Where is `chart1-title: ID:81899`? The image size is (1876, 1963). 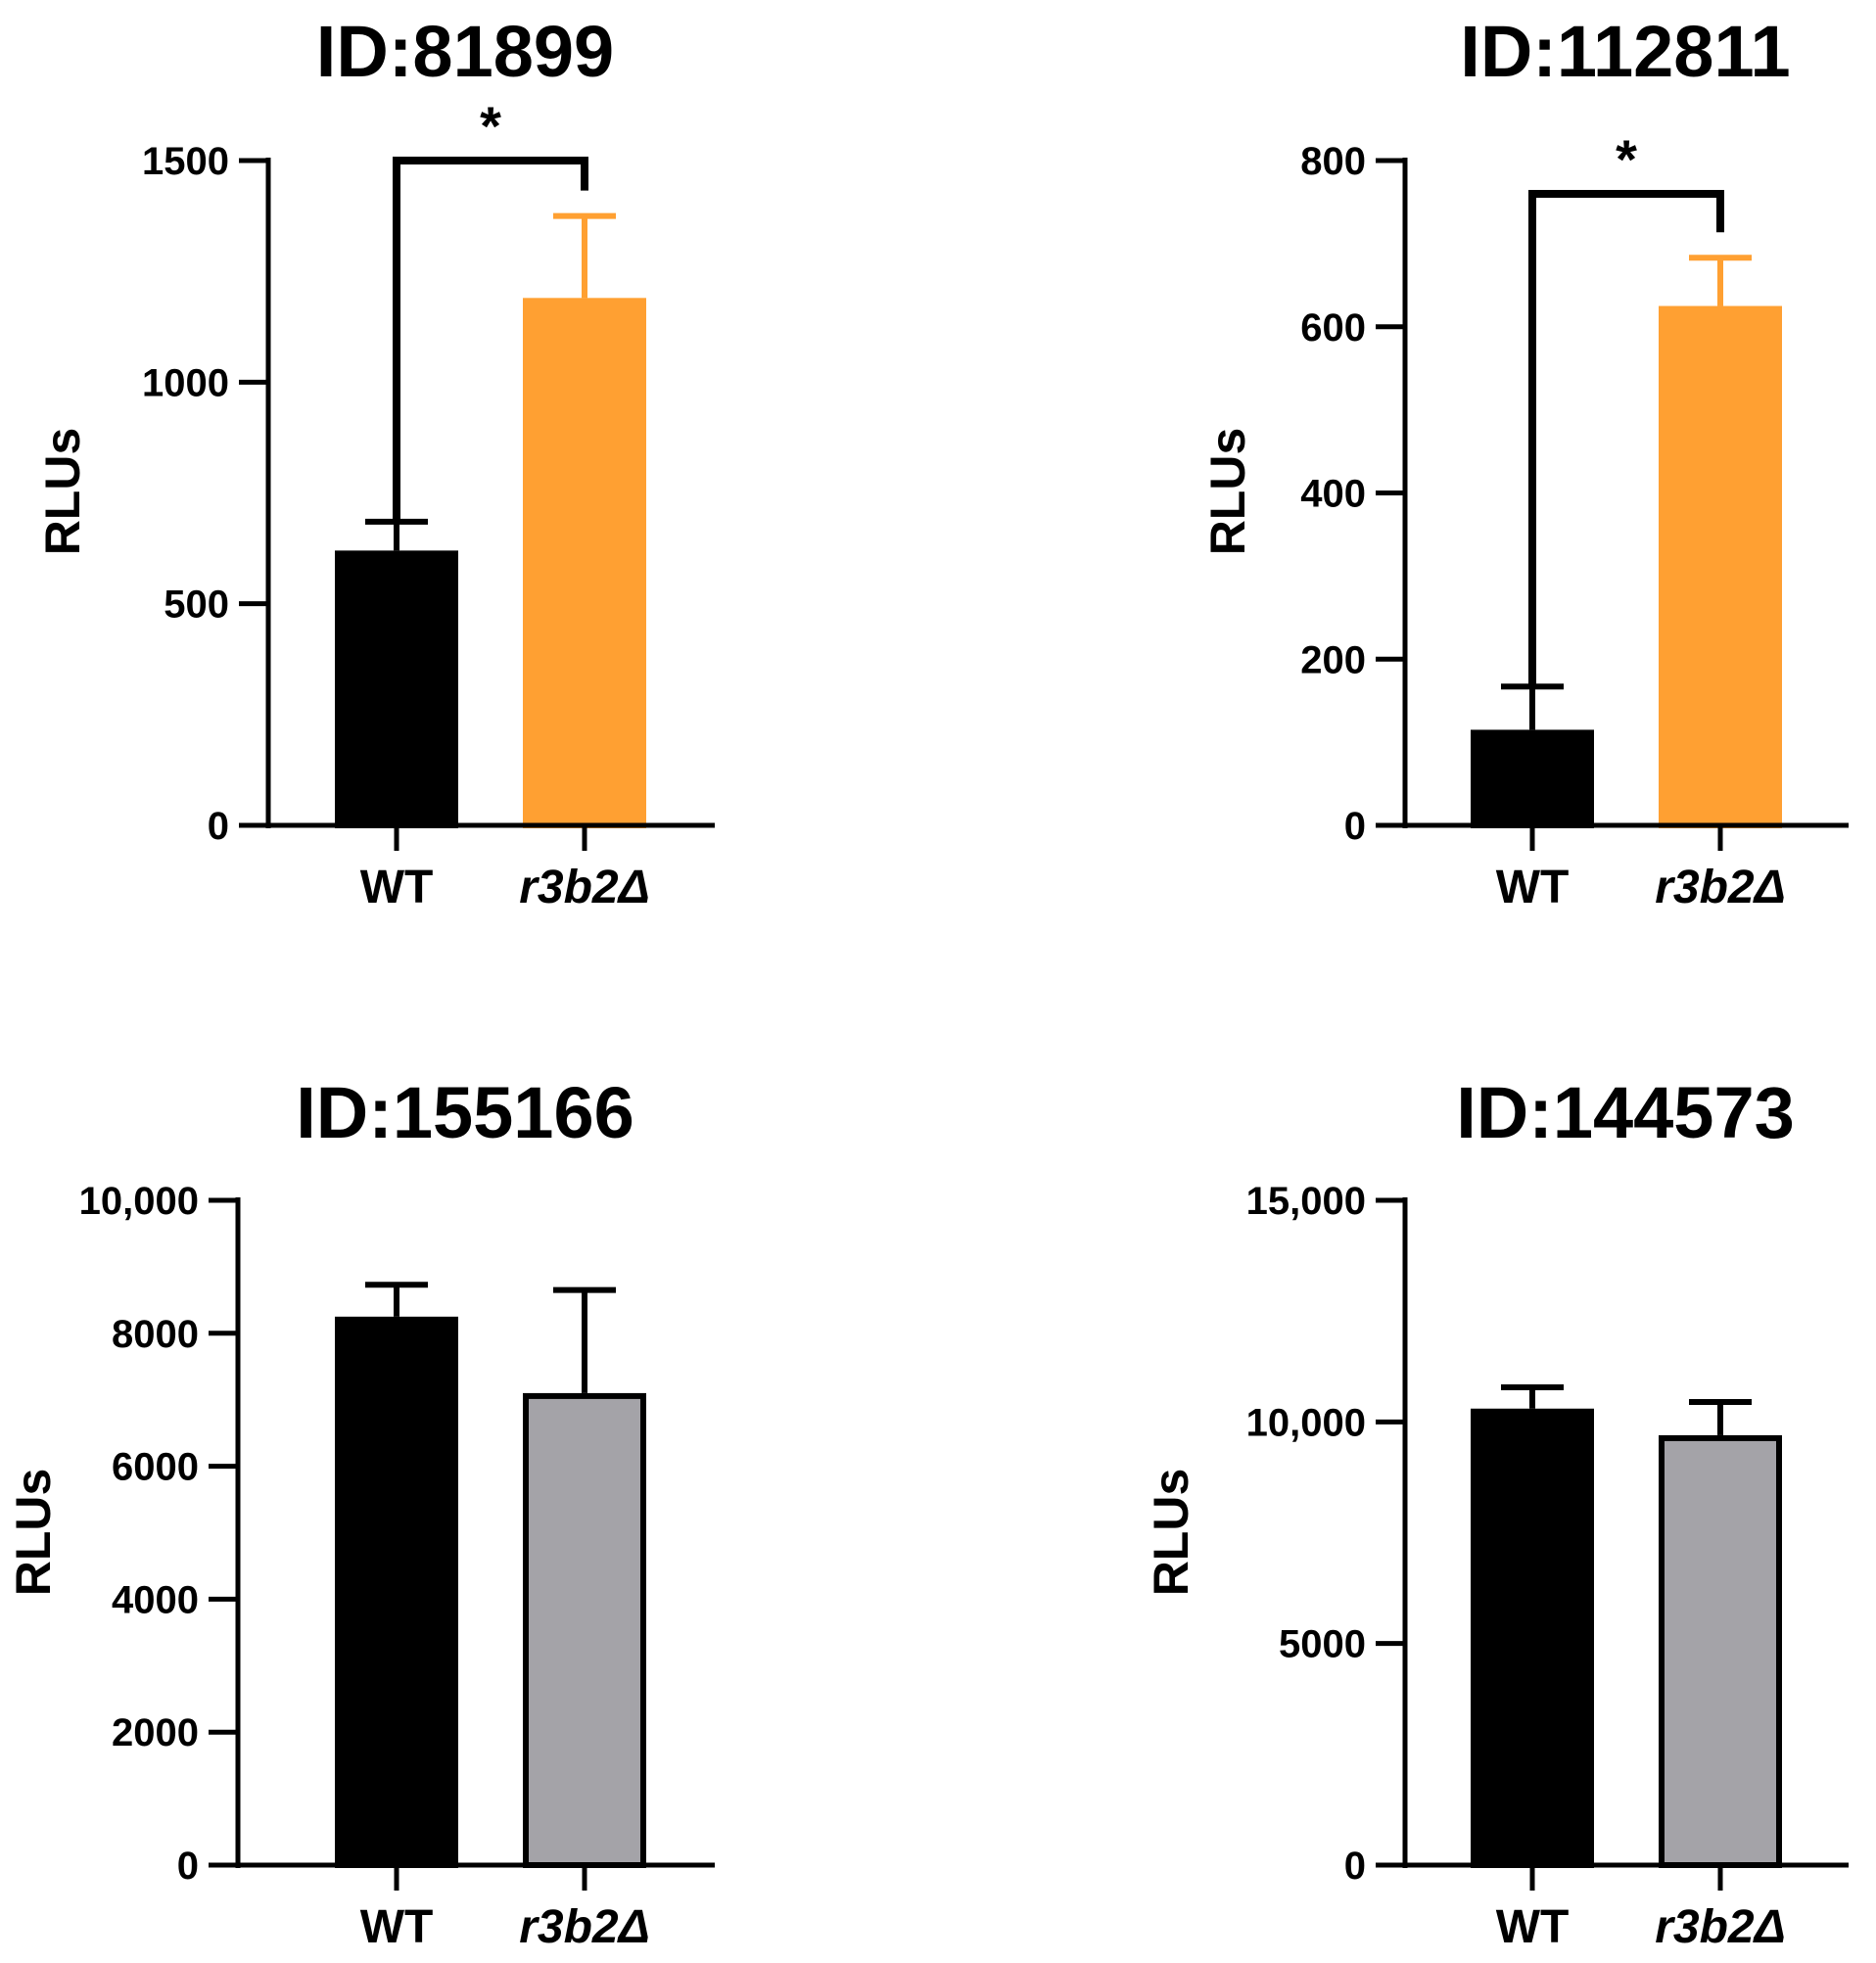 chart1-title: ID:81899 is located at coordinates (465, 52).